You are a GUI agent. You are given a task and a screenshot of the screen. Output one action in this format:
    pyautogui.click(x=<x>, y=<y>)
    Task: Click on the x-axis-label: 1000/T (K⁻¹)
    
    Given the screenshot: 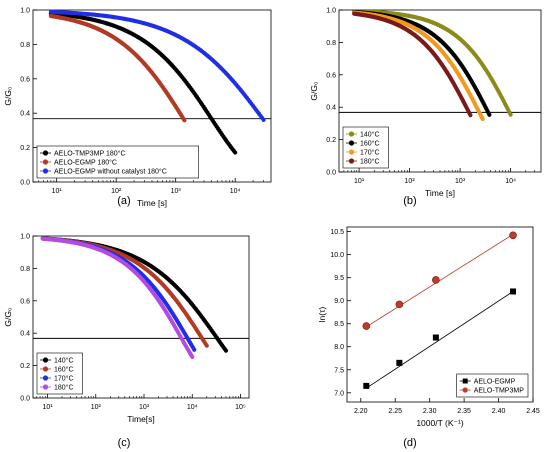 What is the action you would take?
    pyautogui.click(x=439, y=423)
    